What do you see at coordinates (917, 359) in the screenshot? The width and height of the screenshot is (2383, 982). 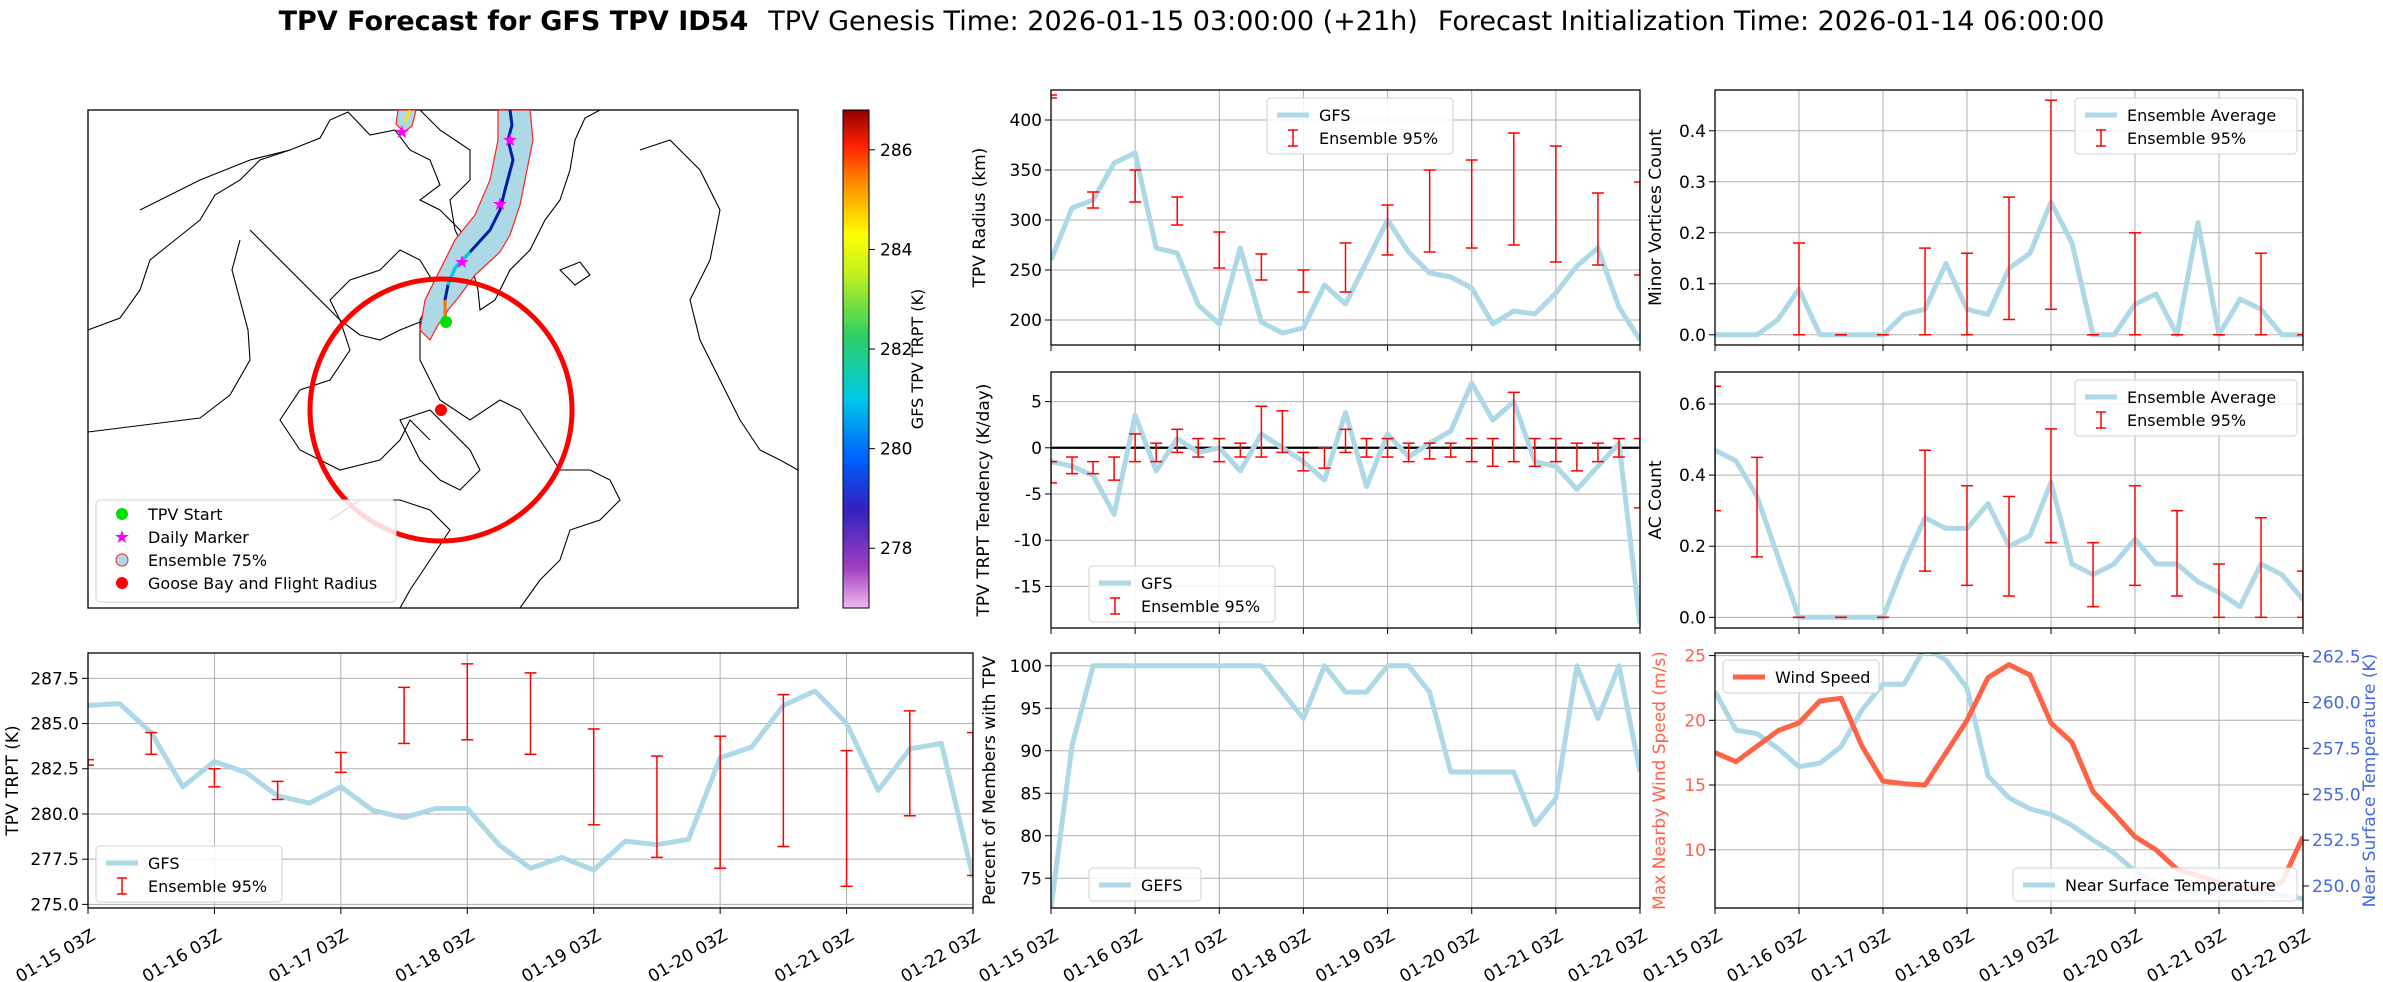 I see `colorbar-label: GFS TPV TRPT (K)` at bounding box center [917, 359].